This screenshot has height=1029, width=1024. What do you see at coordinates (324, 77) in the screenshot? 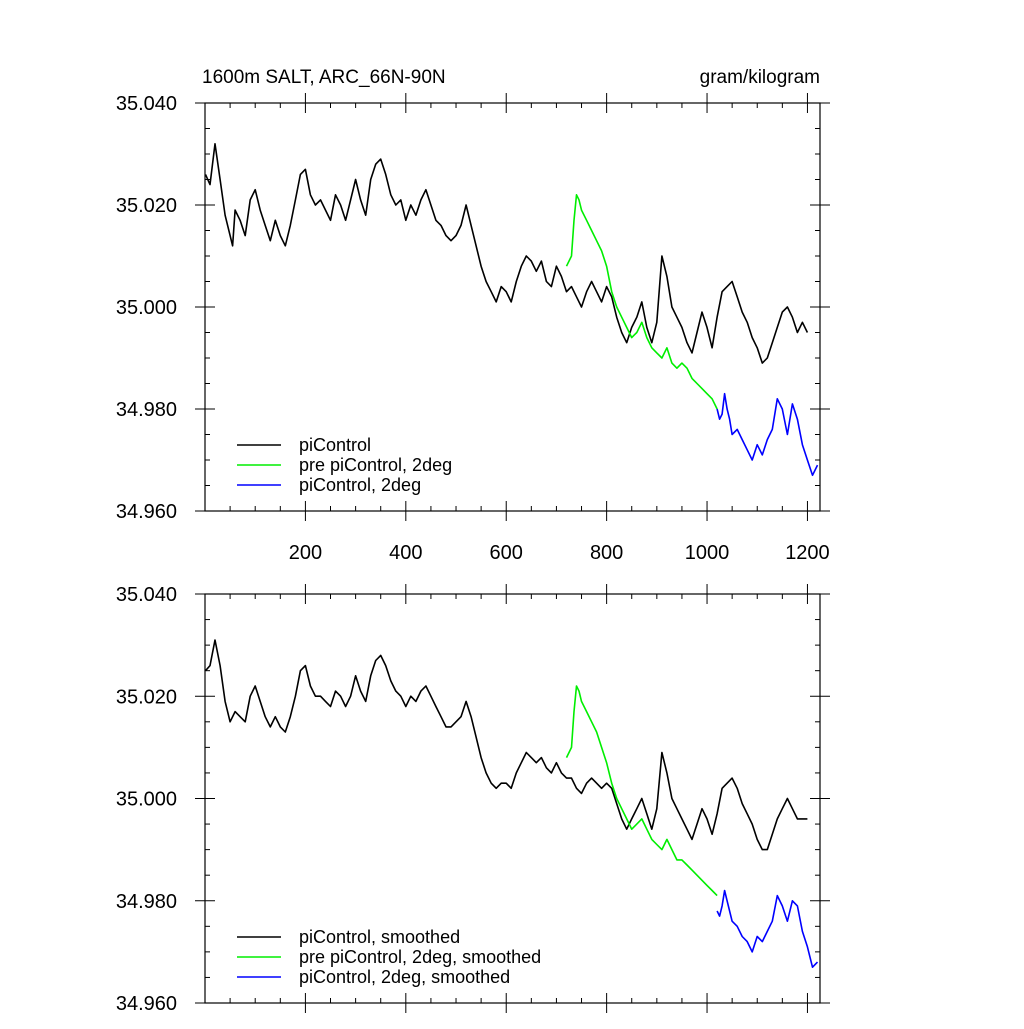
I see `chart-title: 1600m SALT, ARC_66N-90N` at bounding box center [324, 77].